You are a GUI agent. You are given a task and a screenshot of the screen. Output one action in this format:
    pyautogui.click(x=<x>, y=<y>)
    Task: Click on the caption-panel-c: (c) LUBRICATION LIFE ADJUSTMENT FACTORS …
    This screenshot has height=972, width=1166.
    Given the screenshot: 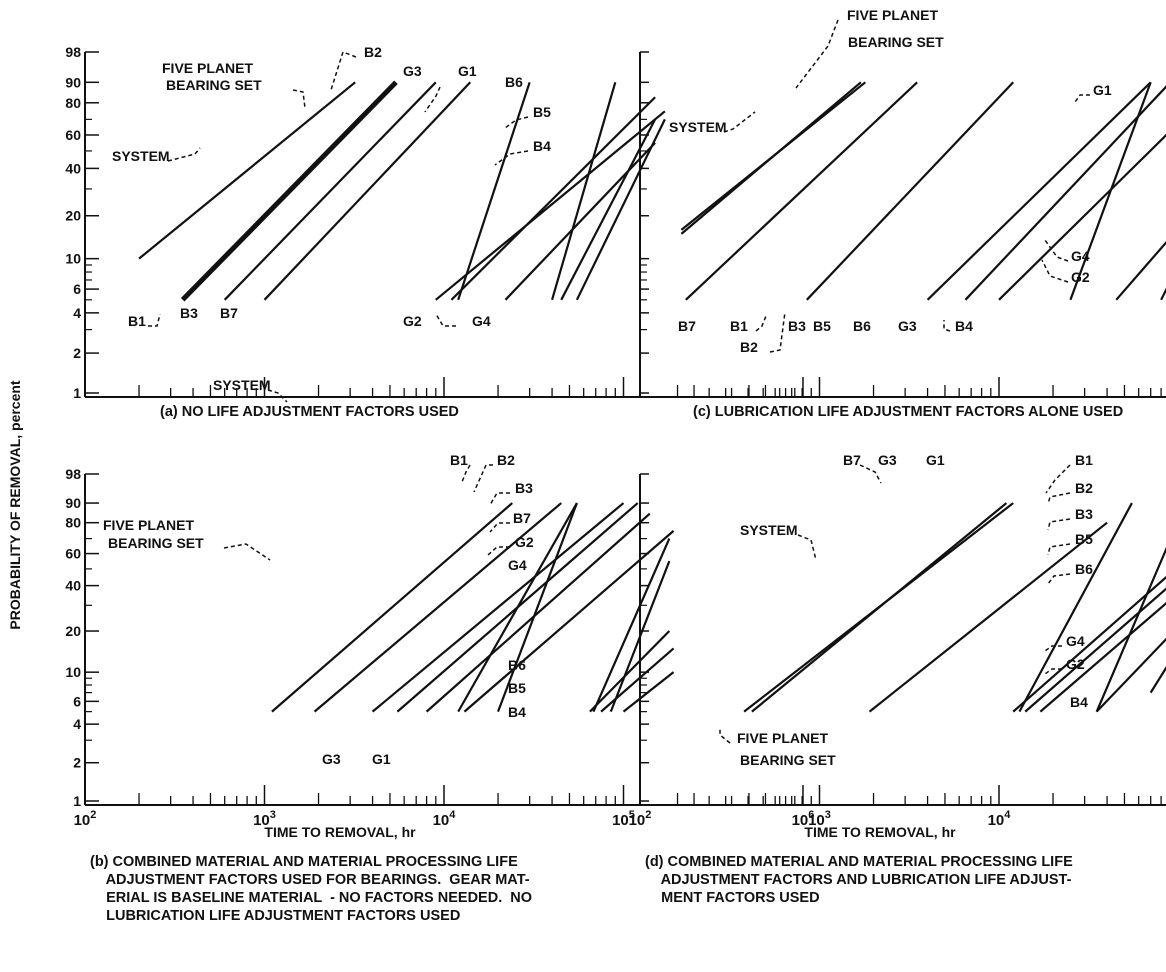 What is the action you would take?
    pyautogui.click(x=908, y=412)
    